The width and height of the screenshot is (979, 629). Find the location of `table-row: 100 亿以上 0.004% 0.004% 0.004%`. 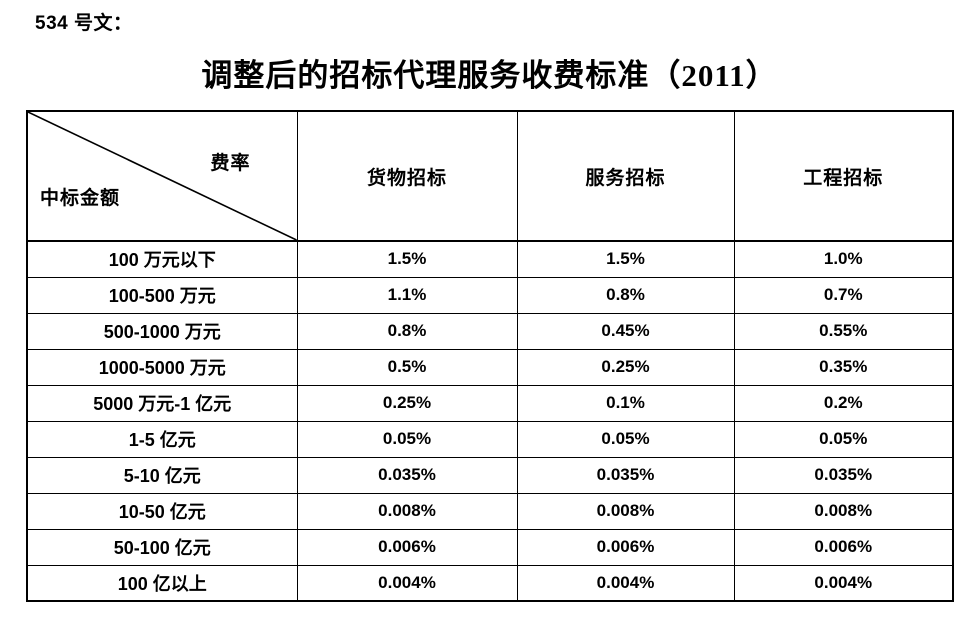

table-row: 100 亿以上 0.004% 0.004% 0.004% is located at coordinates (490, 583).